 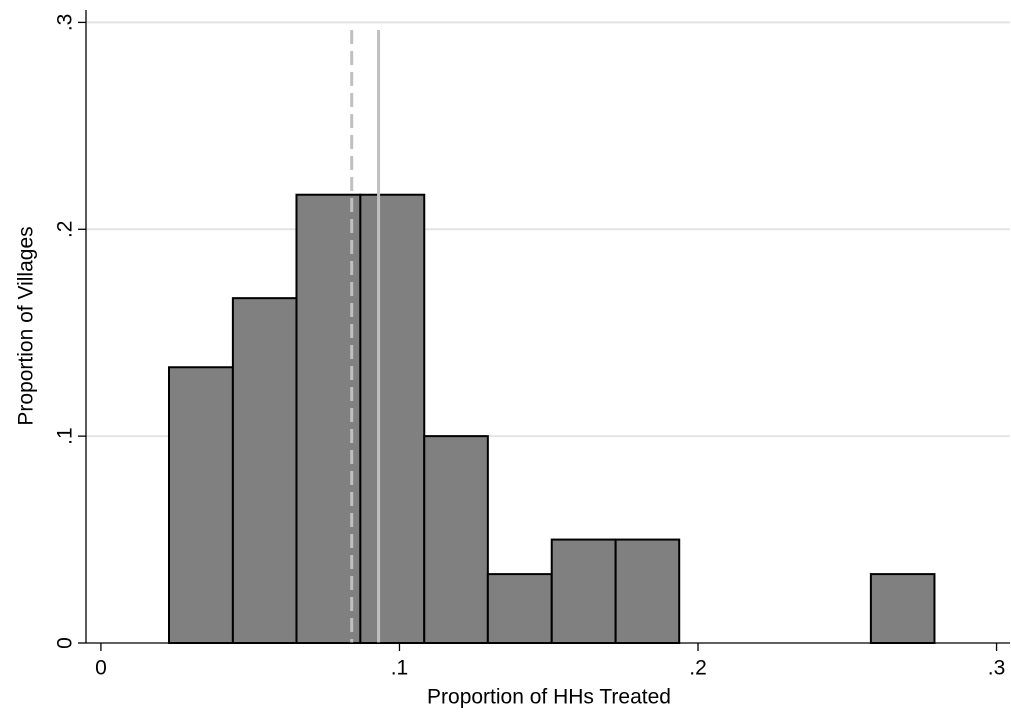 What do you see at coordinates (26, 325) in the screenshot?
I see `y-axis-title: Proportion of Villages` at bounding box center [26, 325].